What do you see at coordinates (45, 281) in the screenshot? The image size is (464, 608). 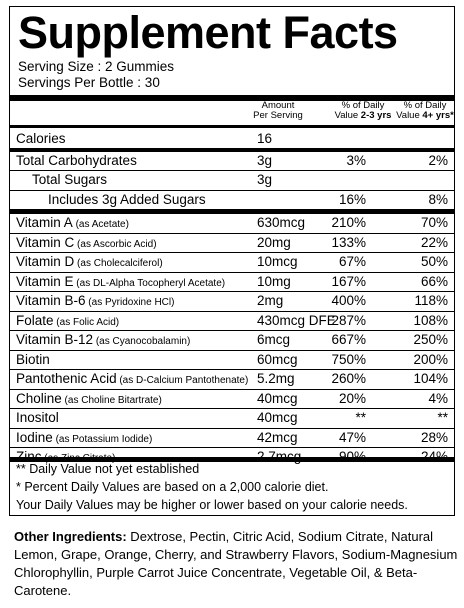 I see `nutrient-label: Vitamin E` at bounding box center [45, 281].